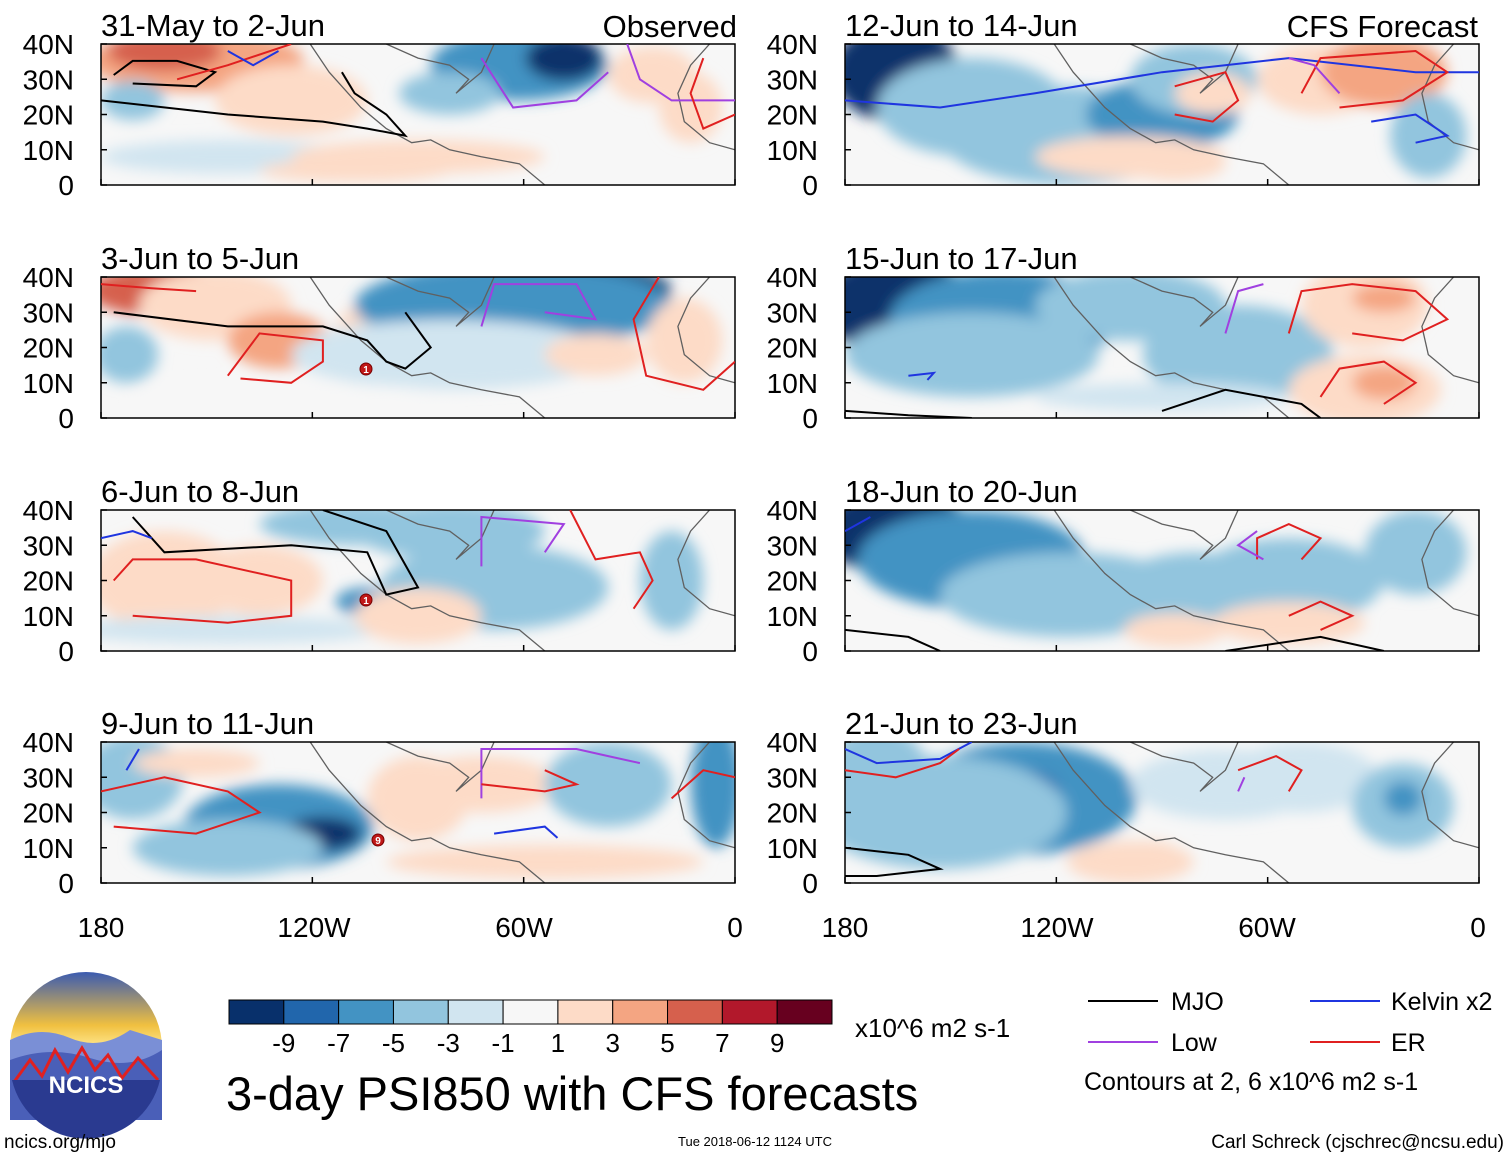  What do you see at coordinates (1357, 1142) in the screenshot?
I see `author-credit: Carl Schreck (cjschrec@ncsu.edu)` at bounding box center [1357, 1142].